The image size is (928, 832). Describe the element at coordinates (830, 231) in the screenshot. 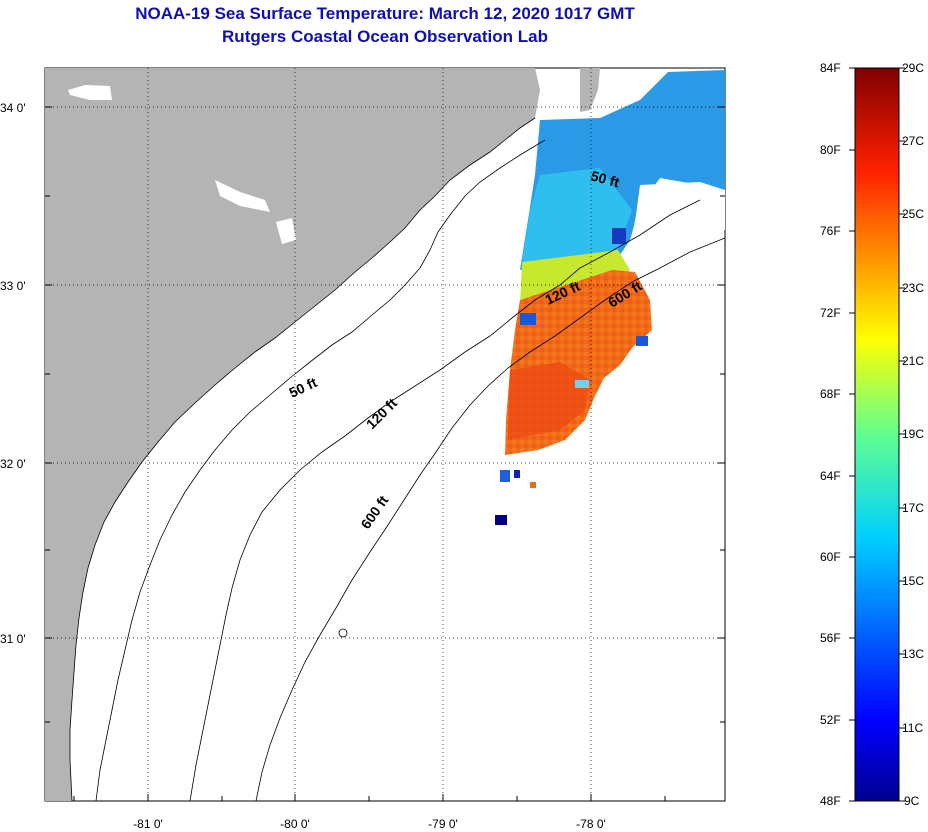

I see `colorbar-f-label: 76F` at that location.